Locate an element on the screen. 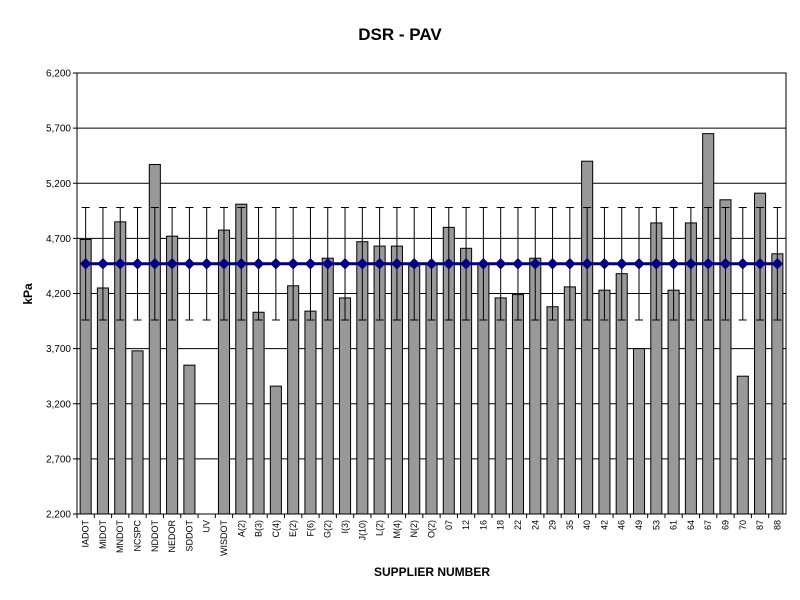 The image size is (800, 600). x-tick-label: 35 is located at coordinates (570, 525).